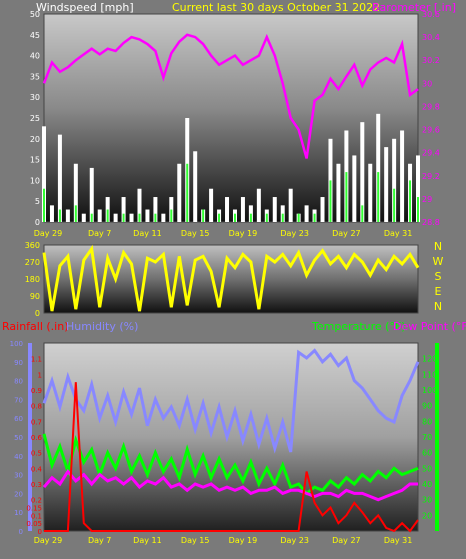 The image size is (466, 559). I want to click on direction-tick-label: 270, so click(32, 262).